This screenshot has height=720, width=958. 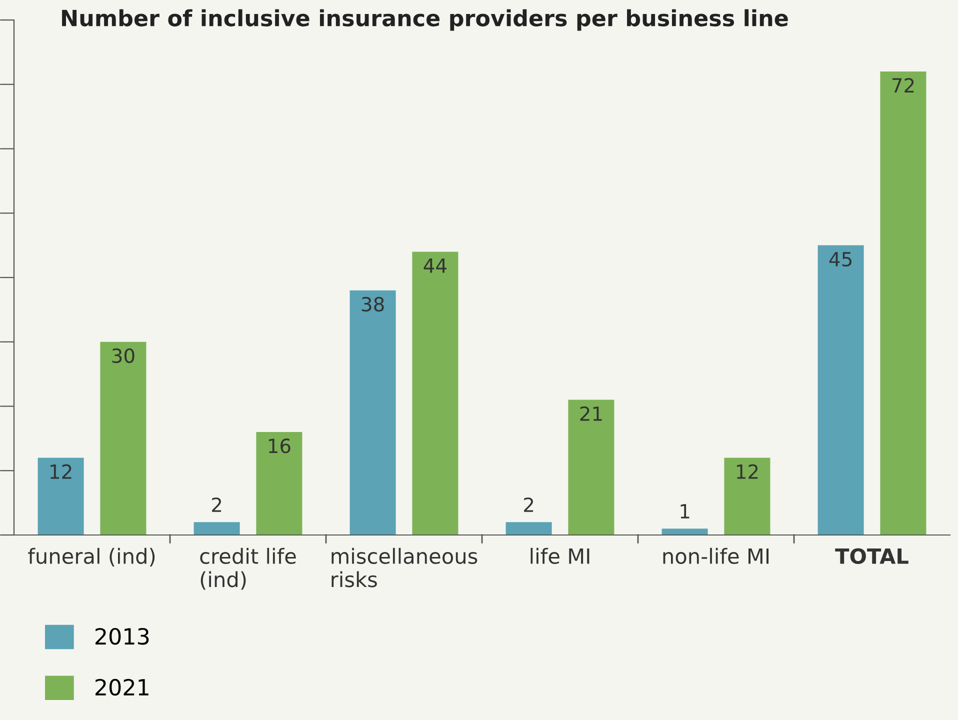 I want to click on legend-label: 2013, so click(x=122, y=636).